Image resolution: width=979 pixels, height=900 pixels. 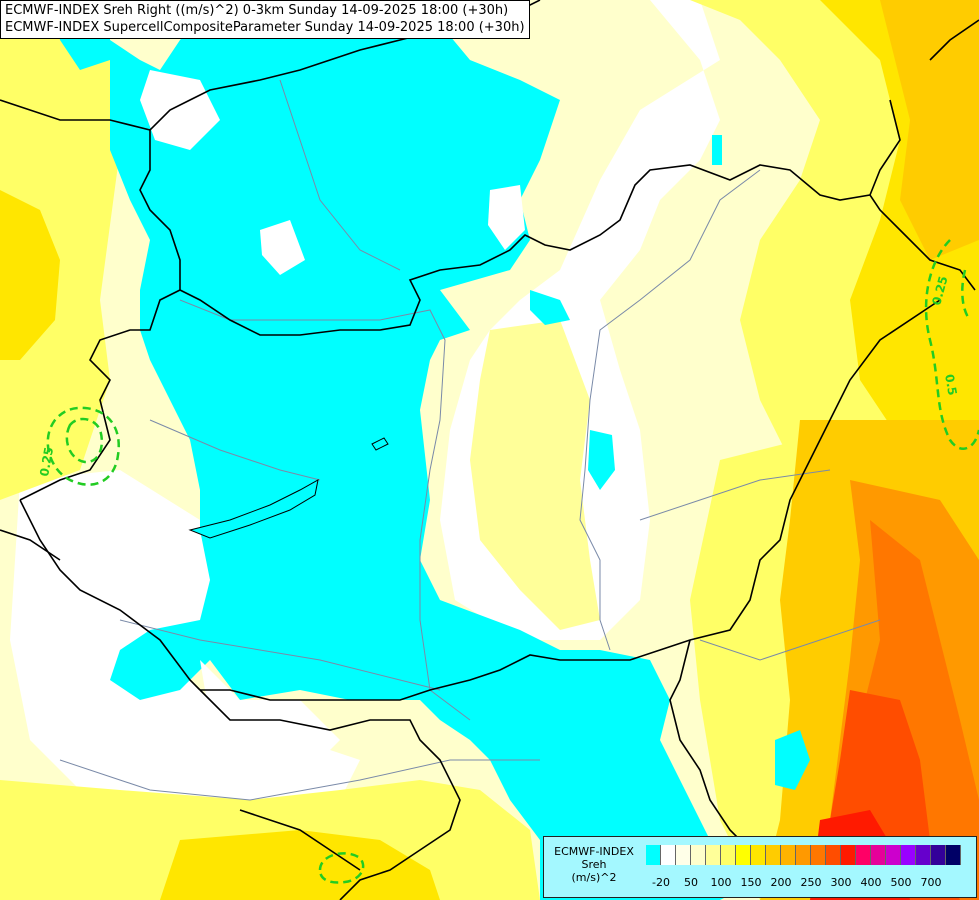 What do you see at coordinates (340, 175) in the screenshot?
I see `river-north` at bounding box center [340, 175].